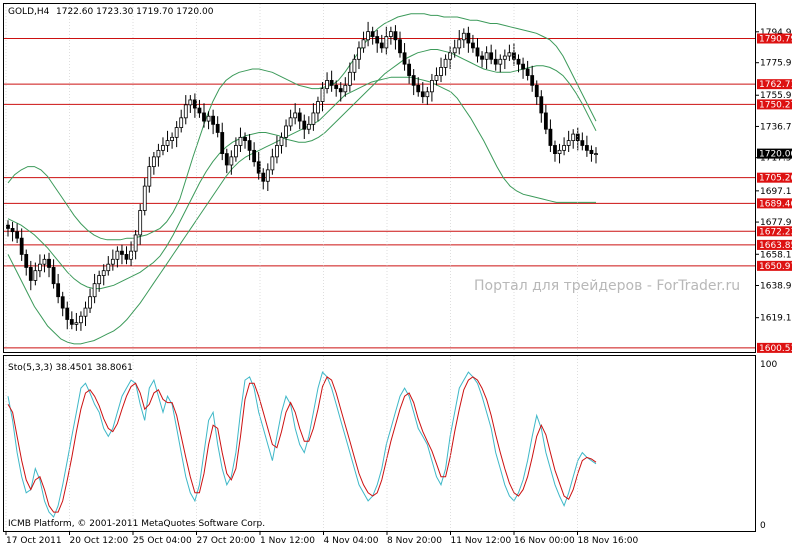 The image size is (792, 551). What do you see at coordinates (775, 105) in the screenshot?
I see `level-label: 1750.27` at bounding box center [775, 105].